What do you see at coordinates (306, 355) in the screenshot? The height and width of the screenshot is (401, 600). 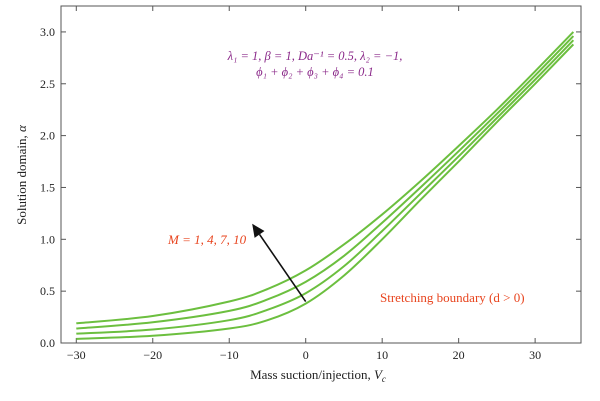 I see `x-tick-label: 0` at bounding box center [306, 355].